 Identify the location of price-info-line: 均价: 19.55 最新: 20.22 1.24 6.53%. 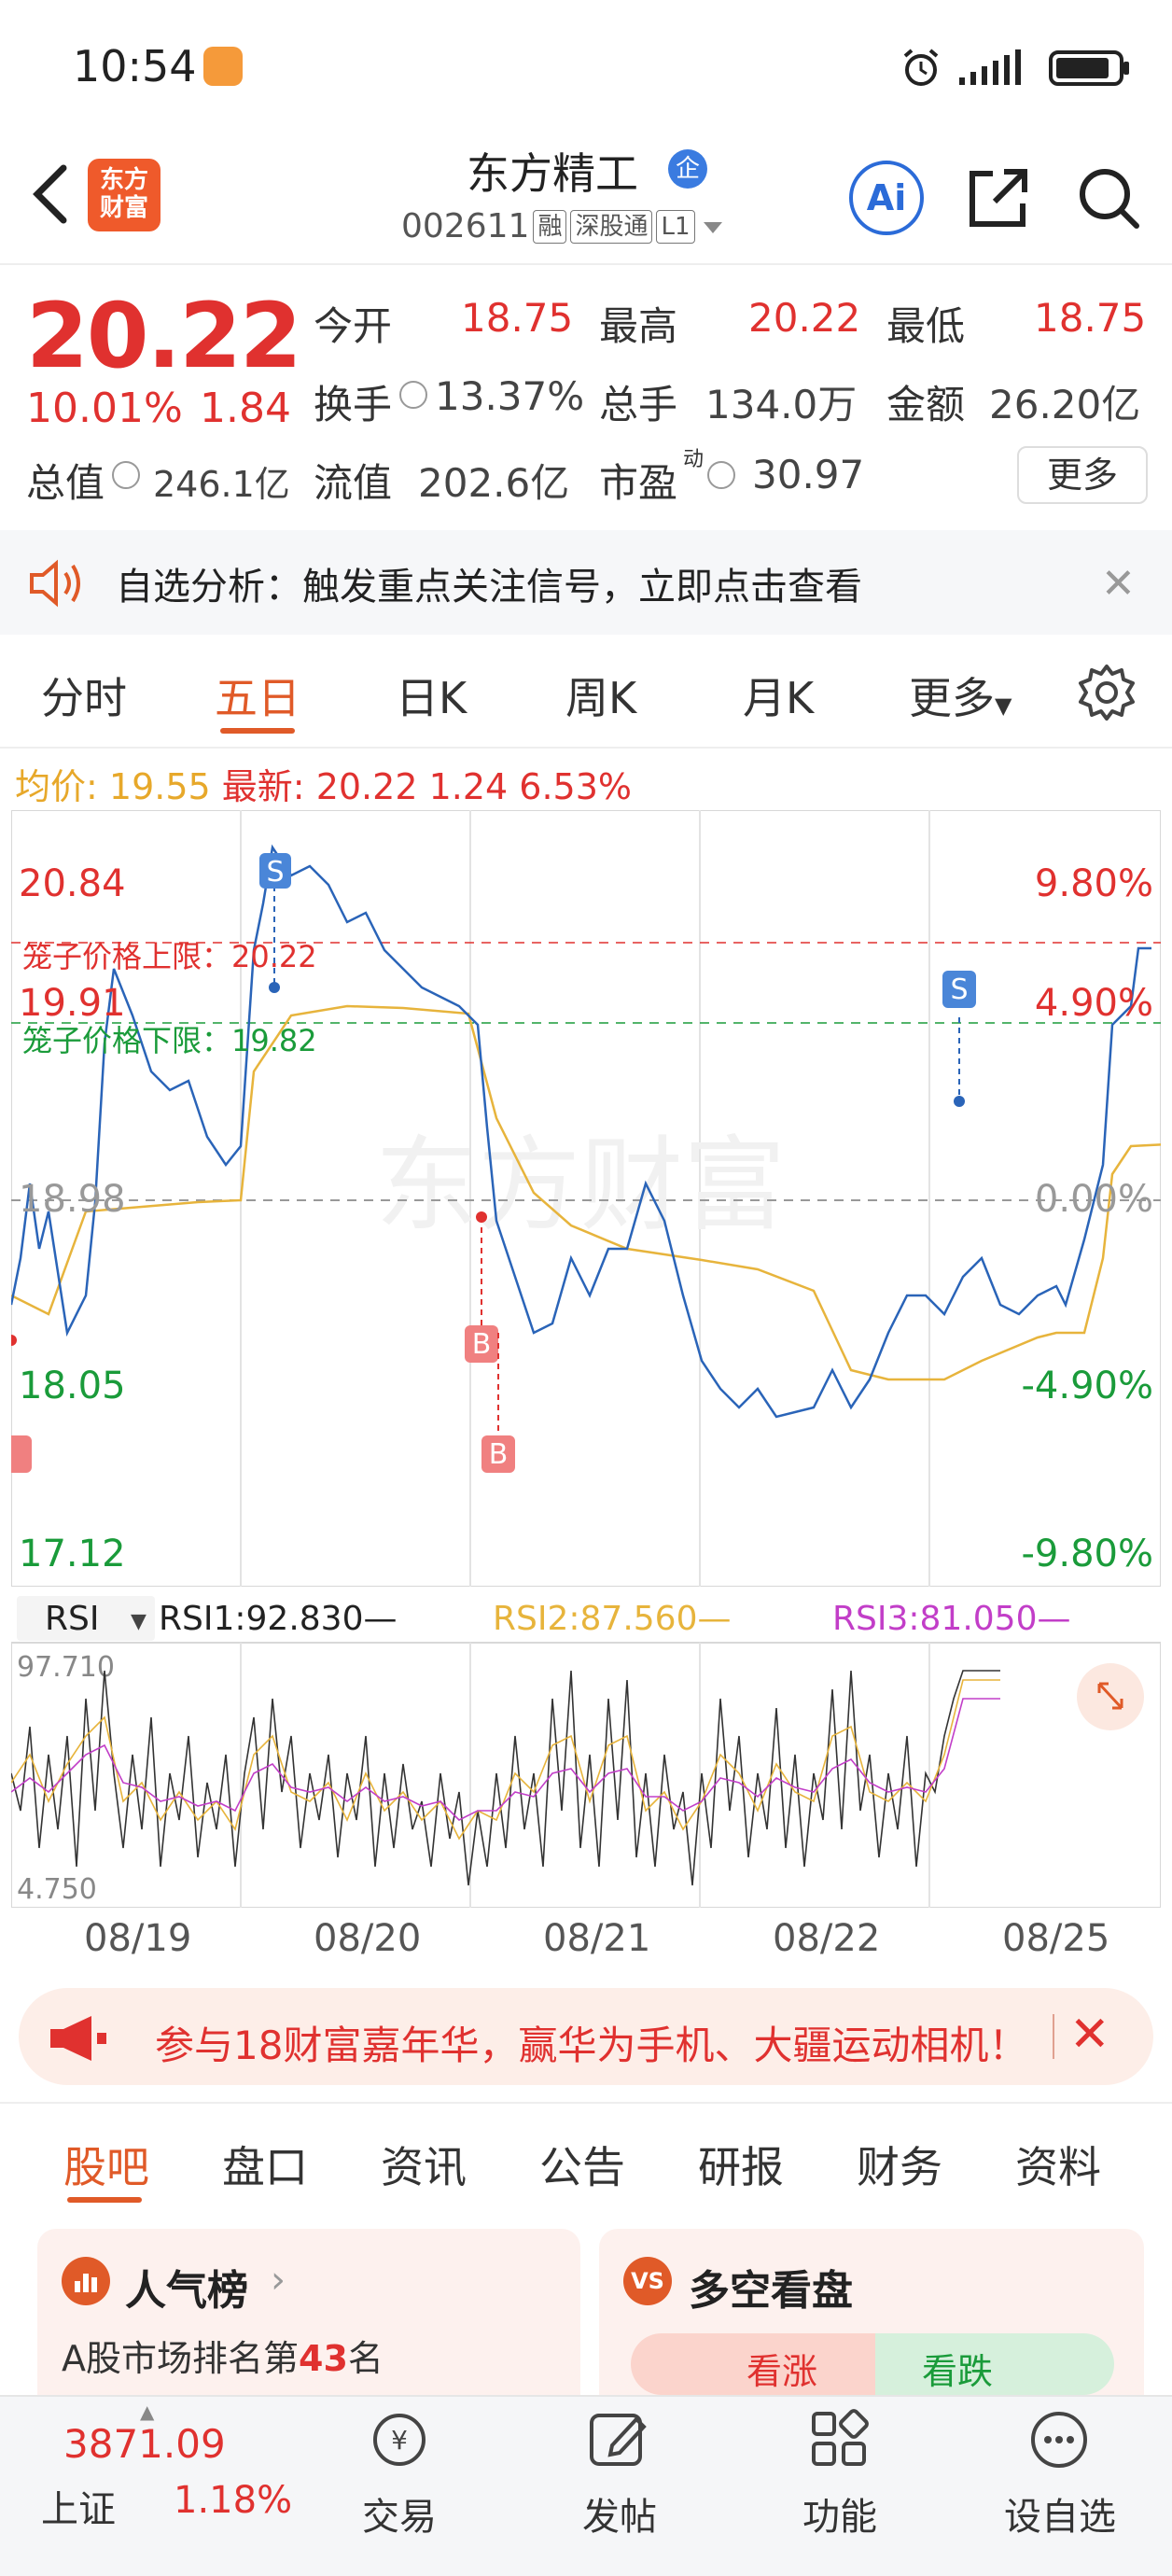
(323, 783).